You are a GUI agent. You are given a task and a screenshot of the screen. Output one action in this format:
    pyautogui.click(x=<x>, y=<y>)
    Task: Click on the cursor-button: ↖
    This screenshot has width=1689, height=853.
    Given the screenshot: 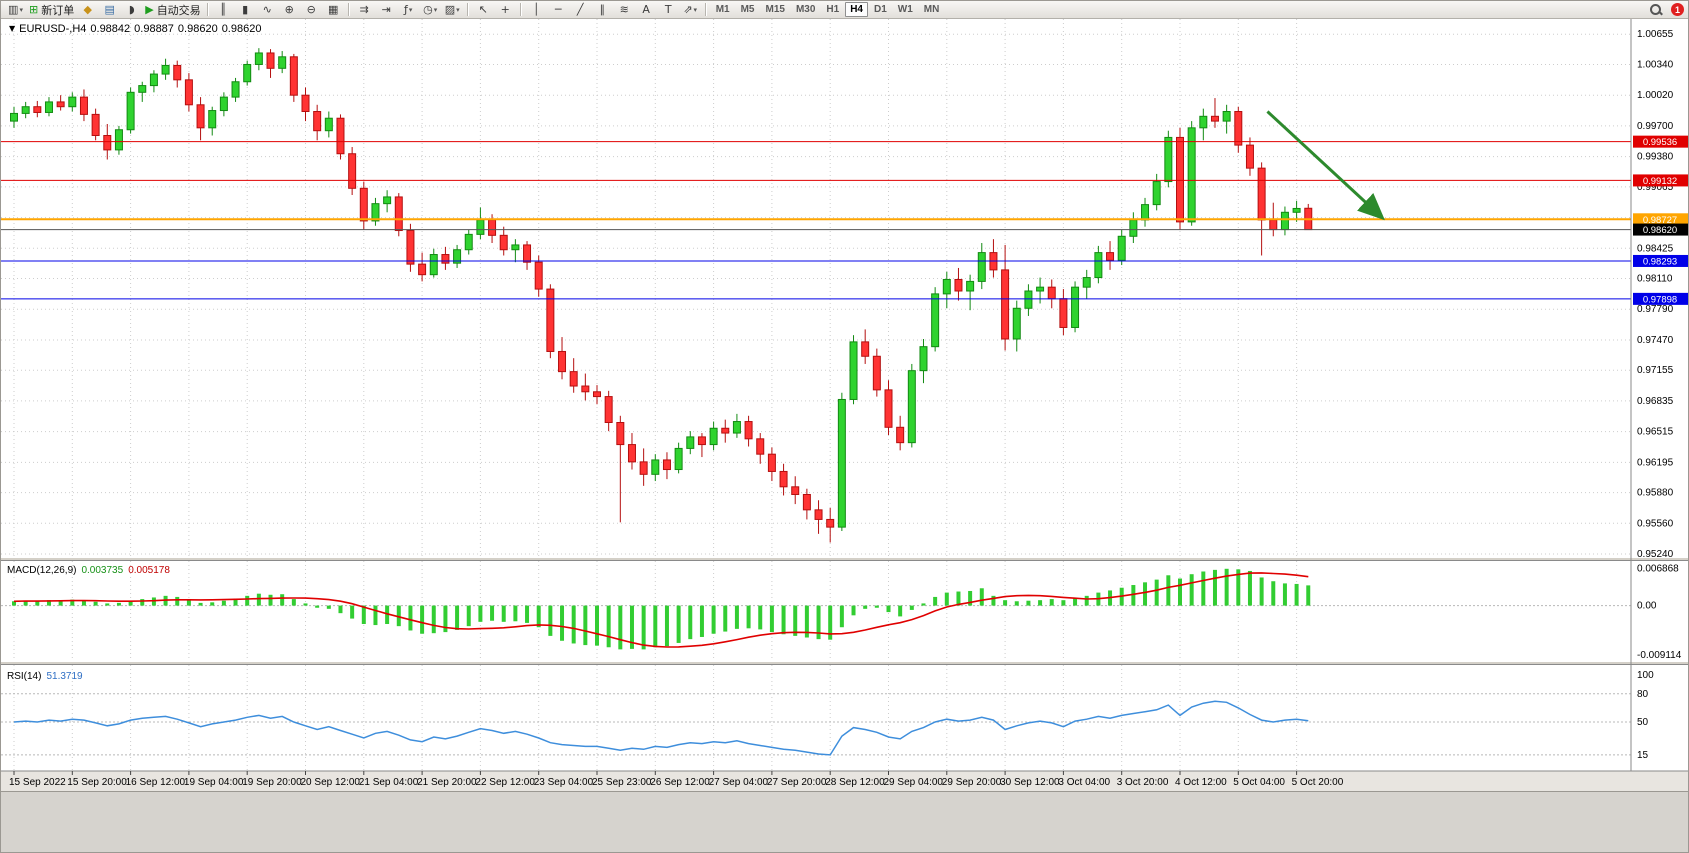 What is the action you would take?
    pyautogui.click(x=483, y=9)
    